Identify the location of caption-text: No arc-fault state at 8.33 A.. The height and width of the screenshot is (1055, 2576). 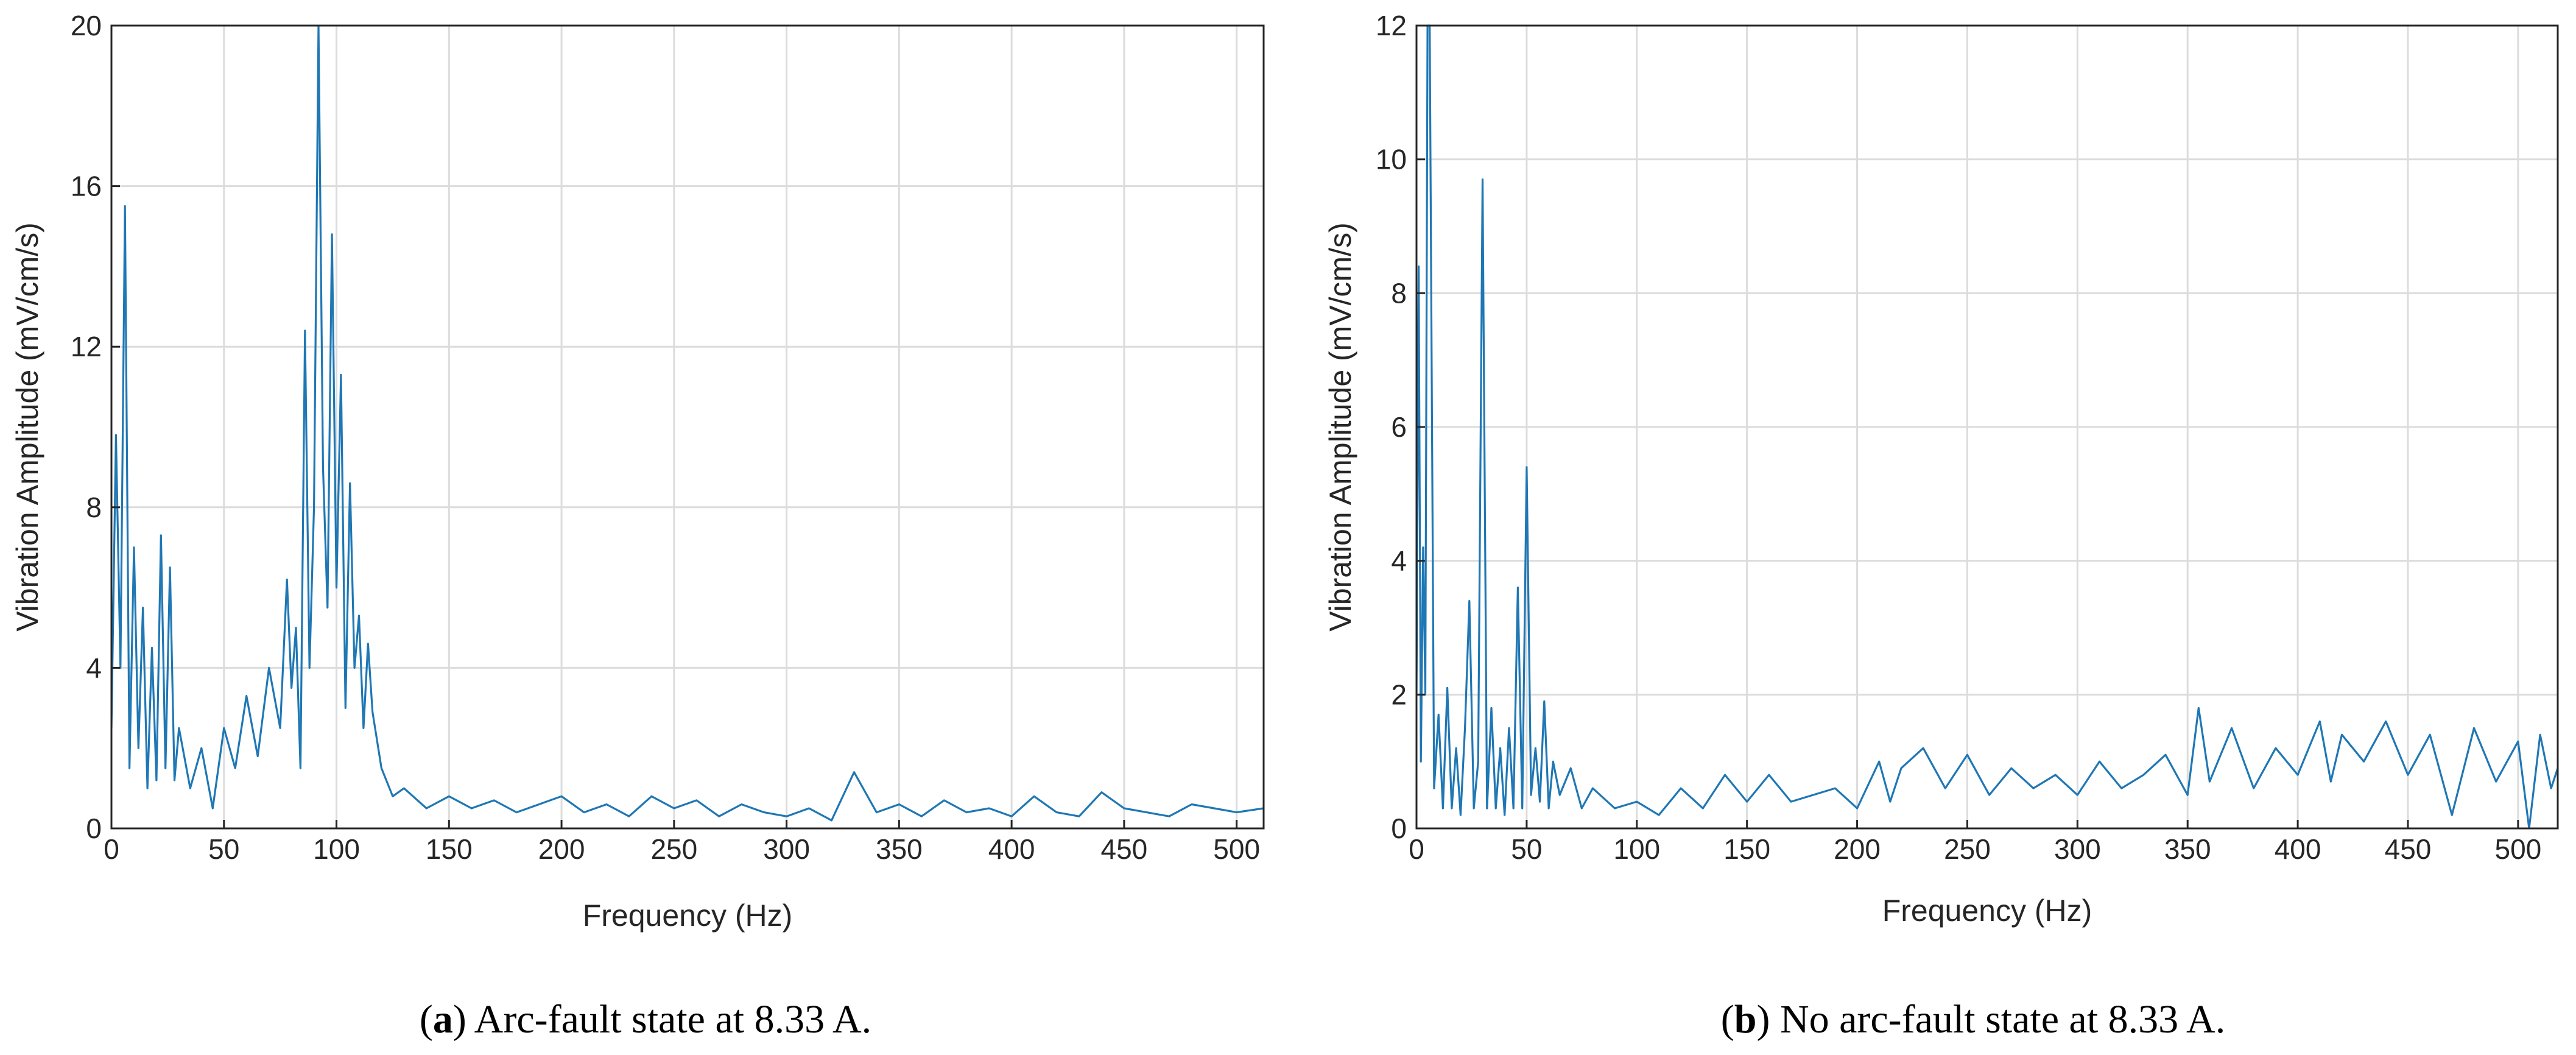
(1997, 1019).